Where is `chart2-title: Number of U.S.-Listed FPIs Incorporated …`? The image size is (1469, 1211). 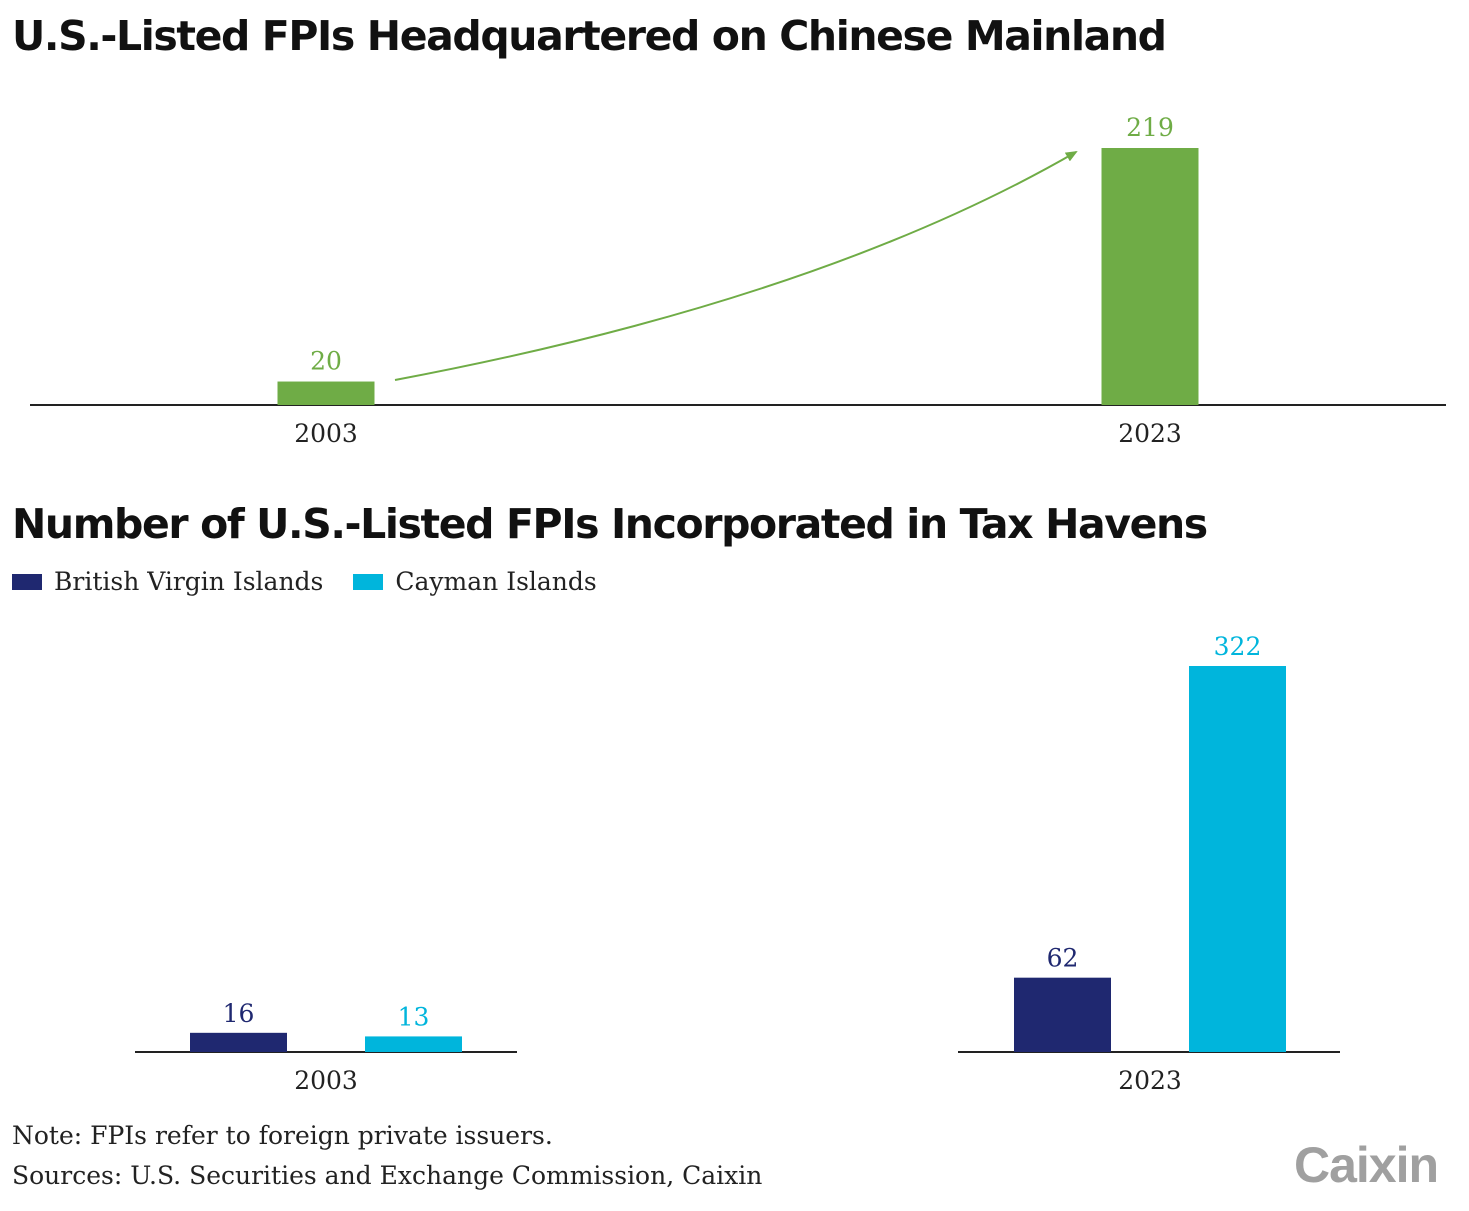 chart2-title: Number of U.S.-Listed FPIs Incorporated … is located at coordinates (610, 524).